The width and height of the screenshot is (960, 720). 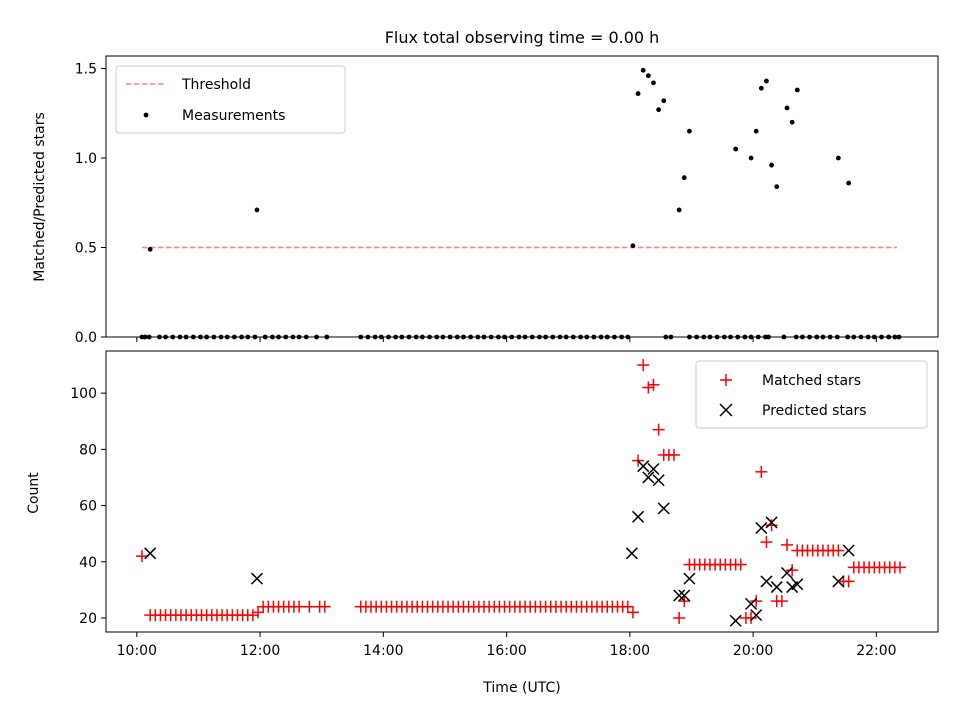 I want to click on legend-predicted-label: Predicted stars, so click(x=814, y=411).